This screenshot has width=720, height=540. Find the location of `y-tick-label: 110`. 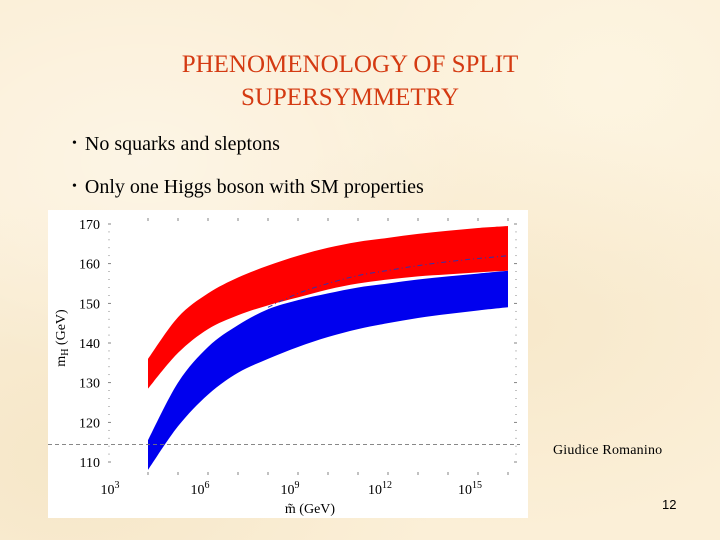

y-tick-label: 110 is located at coordinates (90, 463).